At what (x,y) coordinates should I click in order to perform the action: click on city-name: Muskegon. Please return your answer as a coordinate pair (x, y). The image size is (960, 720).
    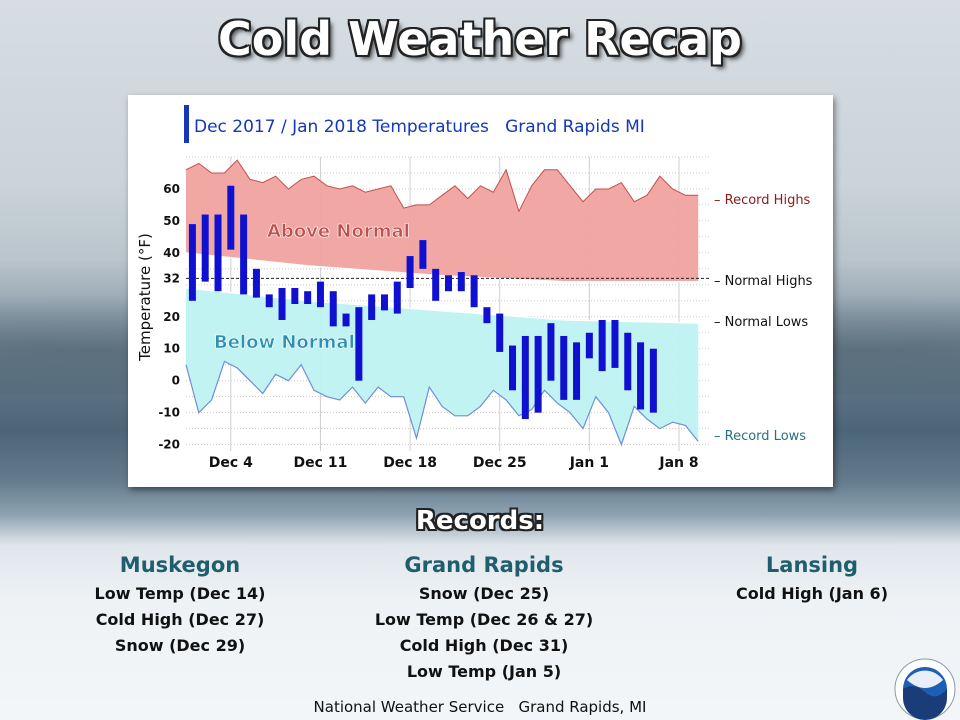
    Looking at the image, I should click on (180, 565).